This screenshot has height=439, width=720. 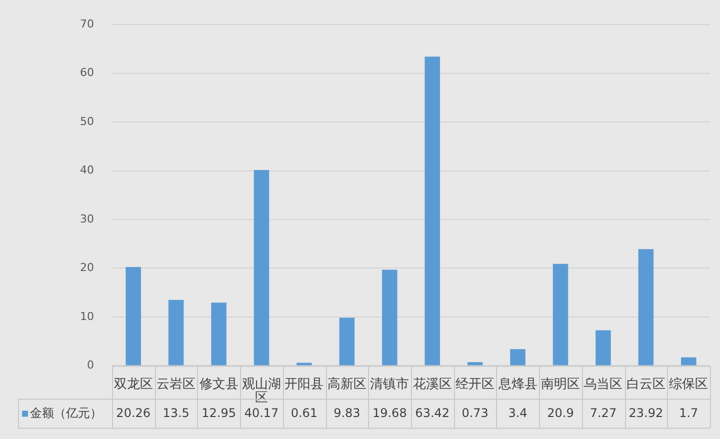 I want to click on y-tick-label: 10, so click(x=87, y=316).